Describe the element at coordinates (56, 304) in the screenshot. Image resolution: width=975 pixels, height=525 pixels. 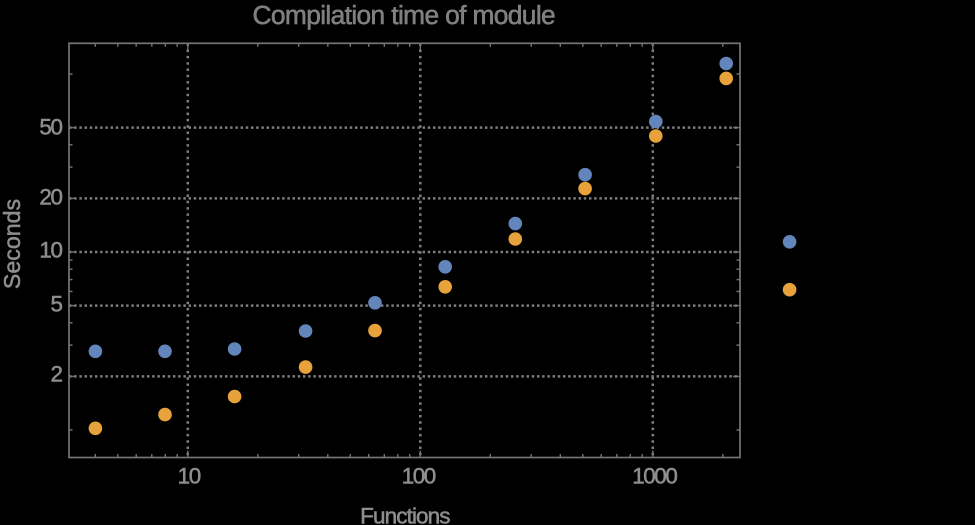
I see `svg-text: 5` at that location.